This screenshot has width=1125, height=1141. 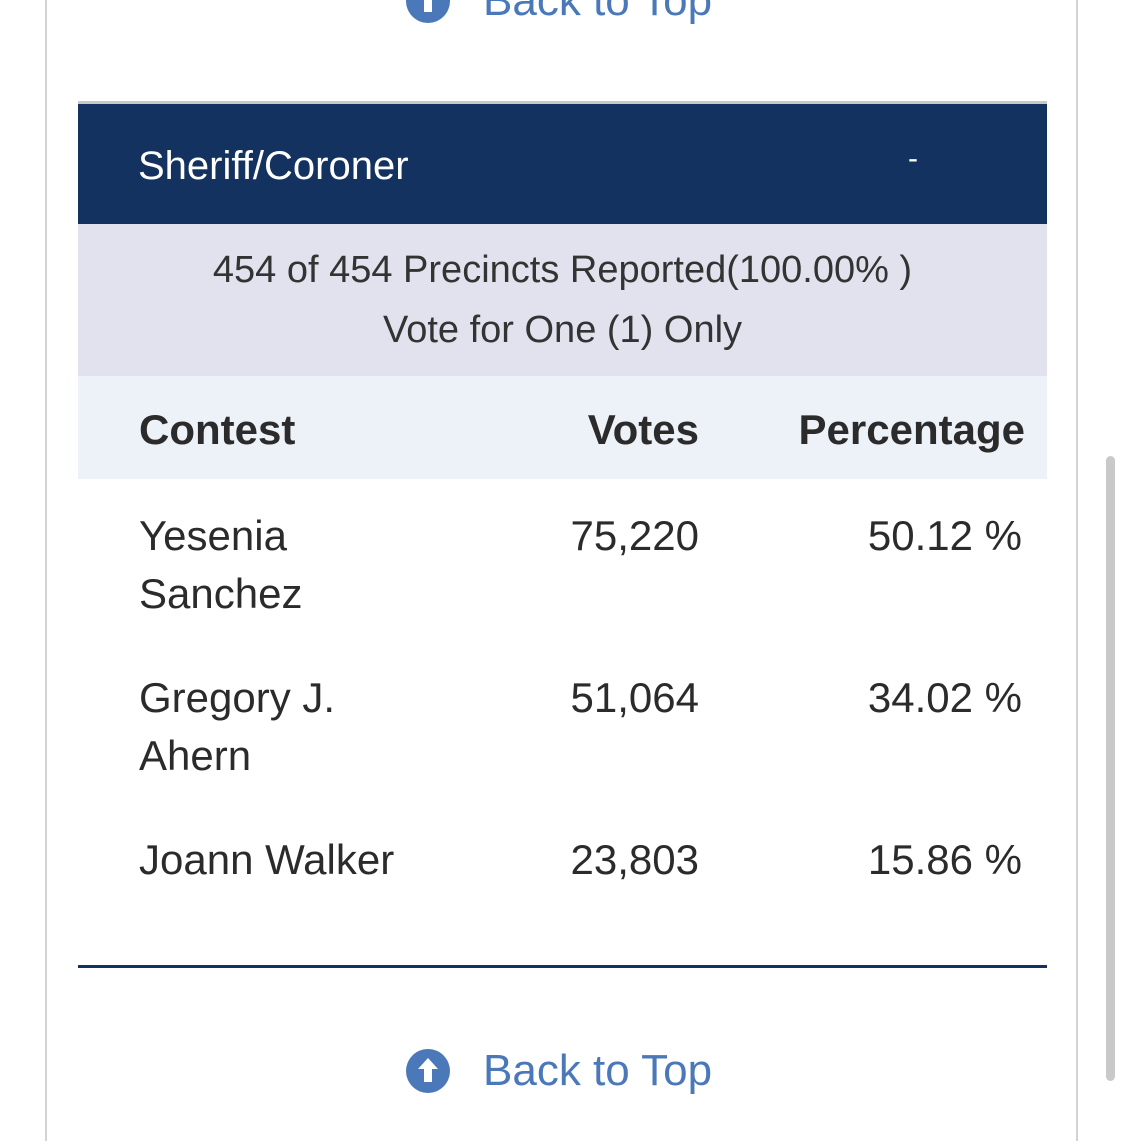 What do you see at coordinates (944, 859) in the screenshot?
I see `candidate-percentage: 15.86 %` at bounding box center [944, 859].